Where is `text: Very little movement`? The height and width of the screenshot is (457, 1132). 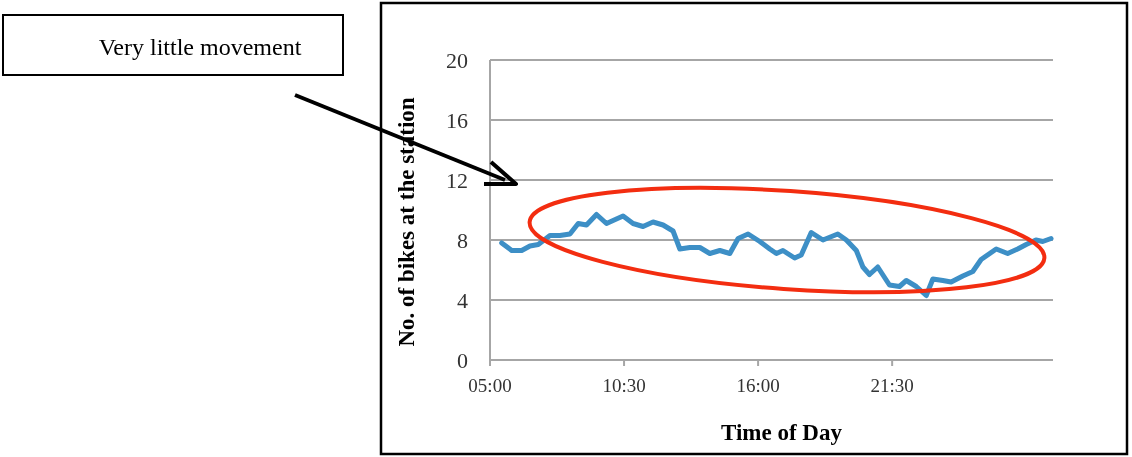
text: Very little movement is located at coordinates (200, 47).